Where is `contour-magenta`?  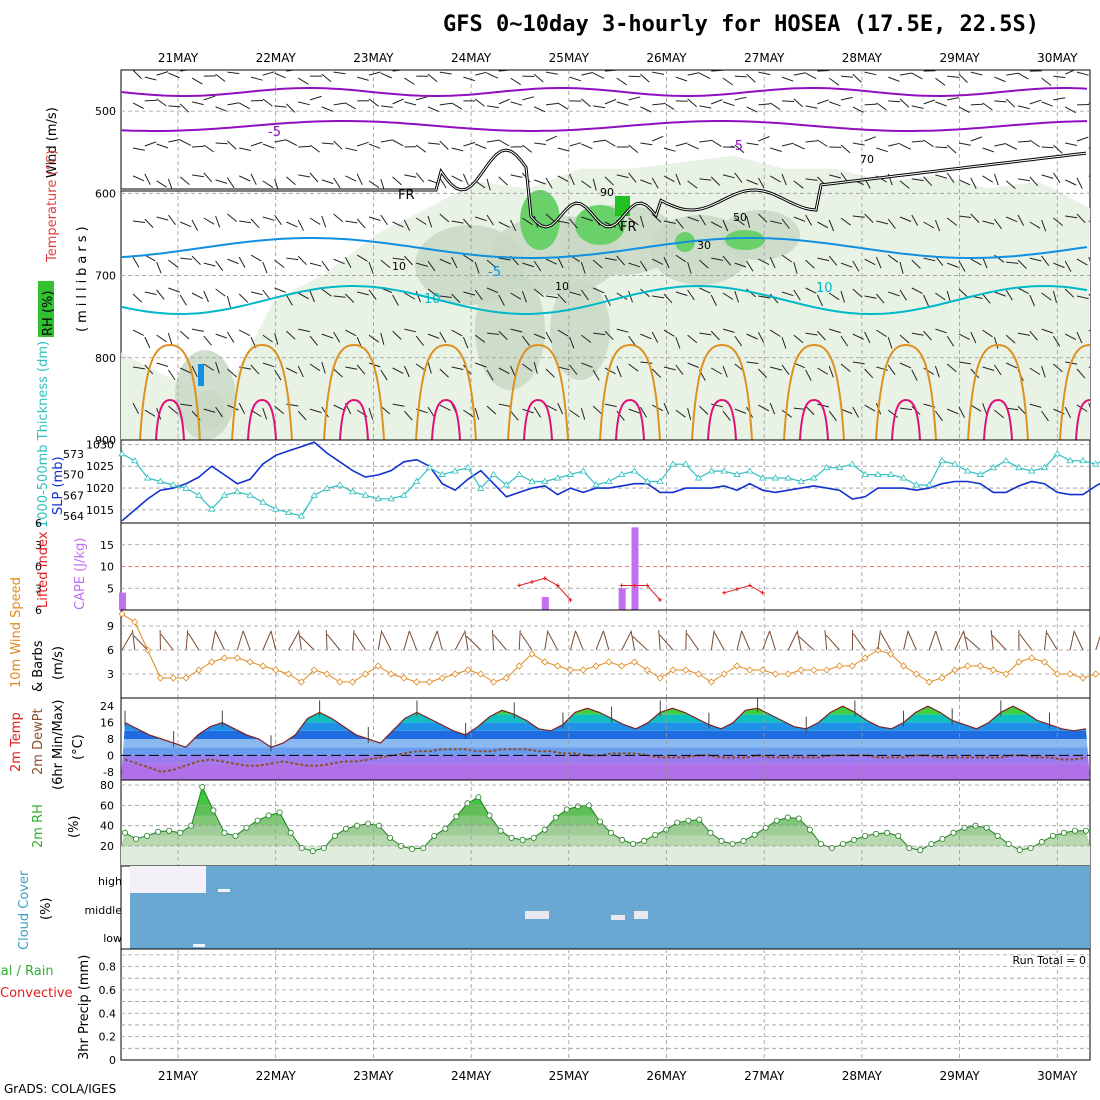
contour-magenta is located at coordinates (630, 419).